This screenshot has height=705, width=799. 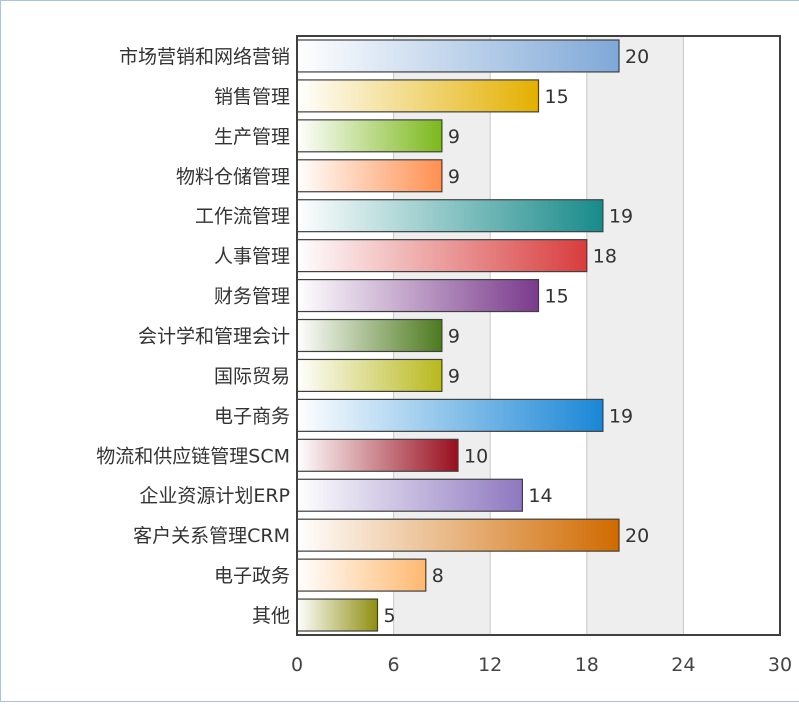 I want to click on category-label: 财务管理, so click(x=252, y=297).